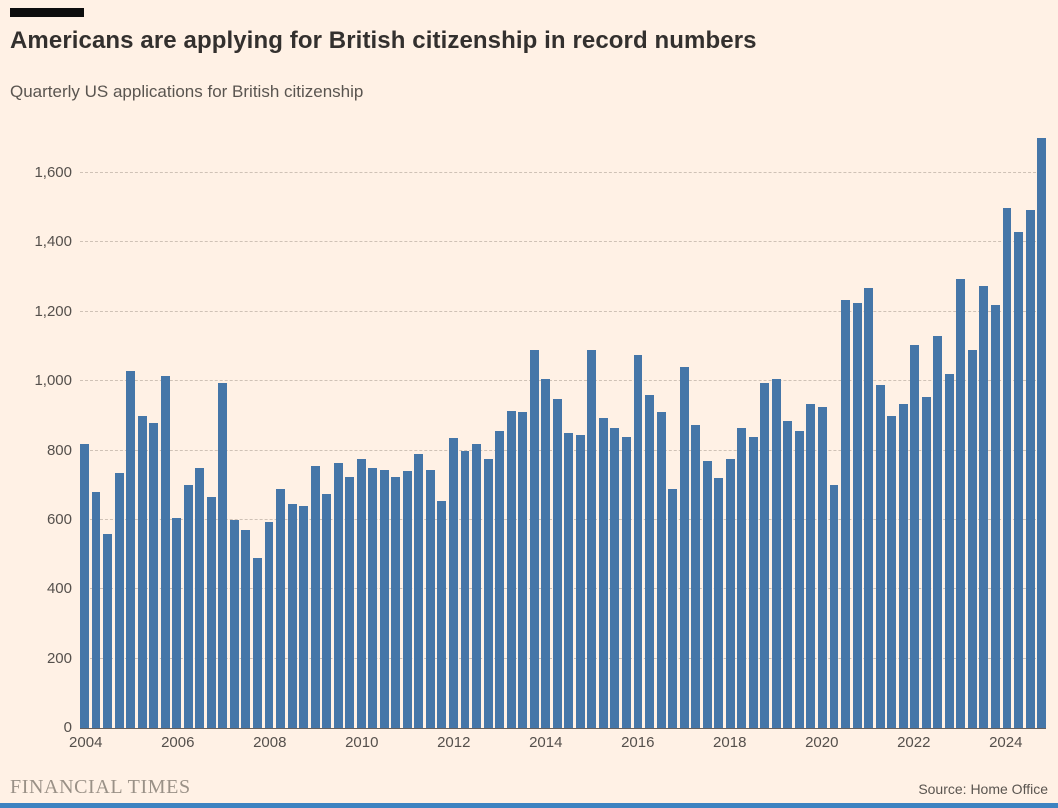 The image size is (1058, 808). Describe the element at coordinates (638, 742) in the screenshot. I see `x-tick-label: 2016` at that location.